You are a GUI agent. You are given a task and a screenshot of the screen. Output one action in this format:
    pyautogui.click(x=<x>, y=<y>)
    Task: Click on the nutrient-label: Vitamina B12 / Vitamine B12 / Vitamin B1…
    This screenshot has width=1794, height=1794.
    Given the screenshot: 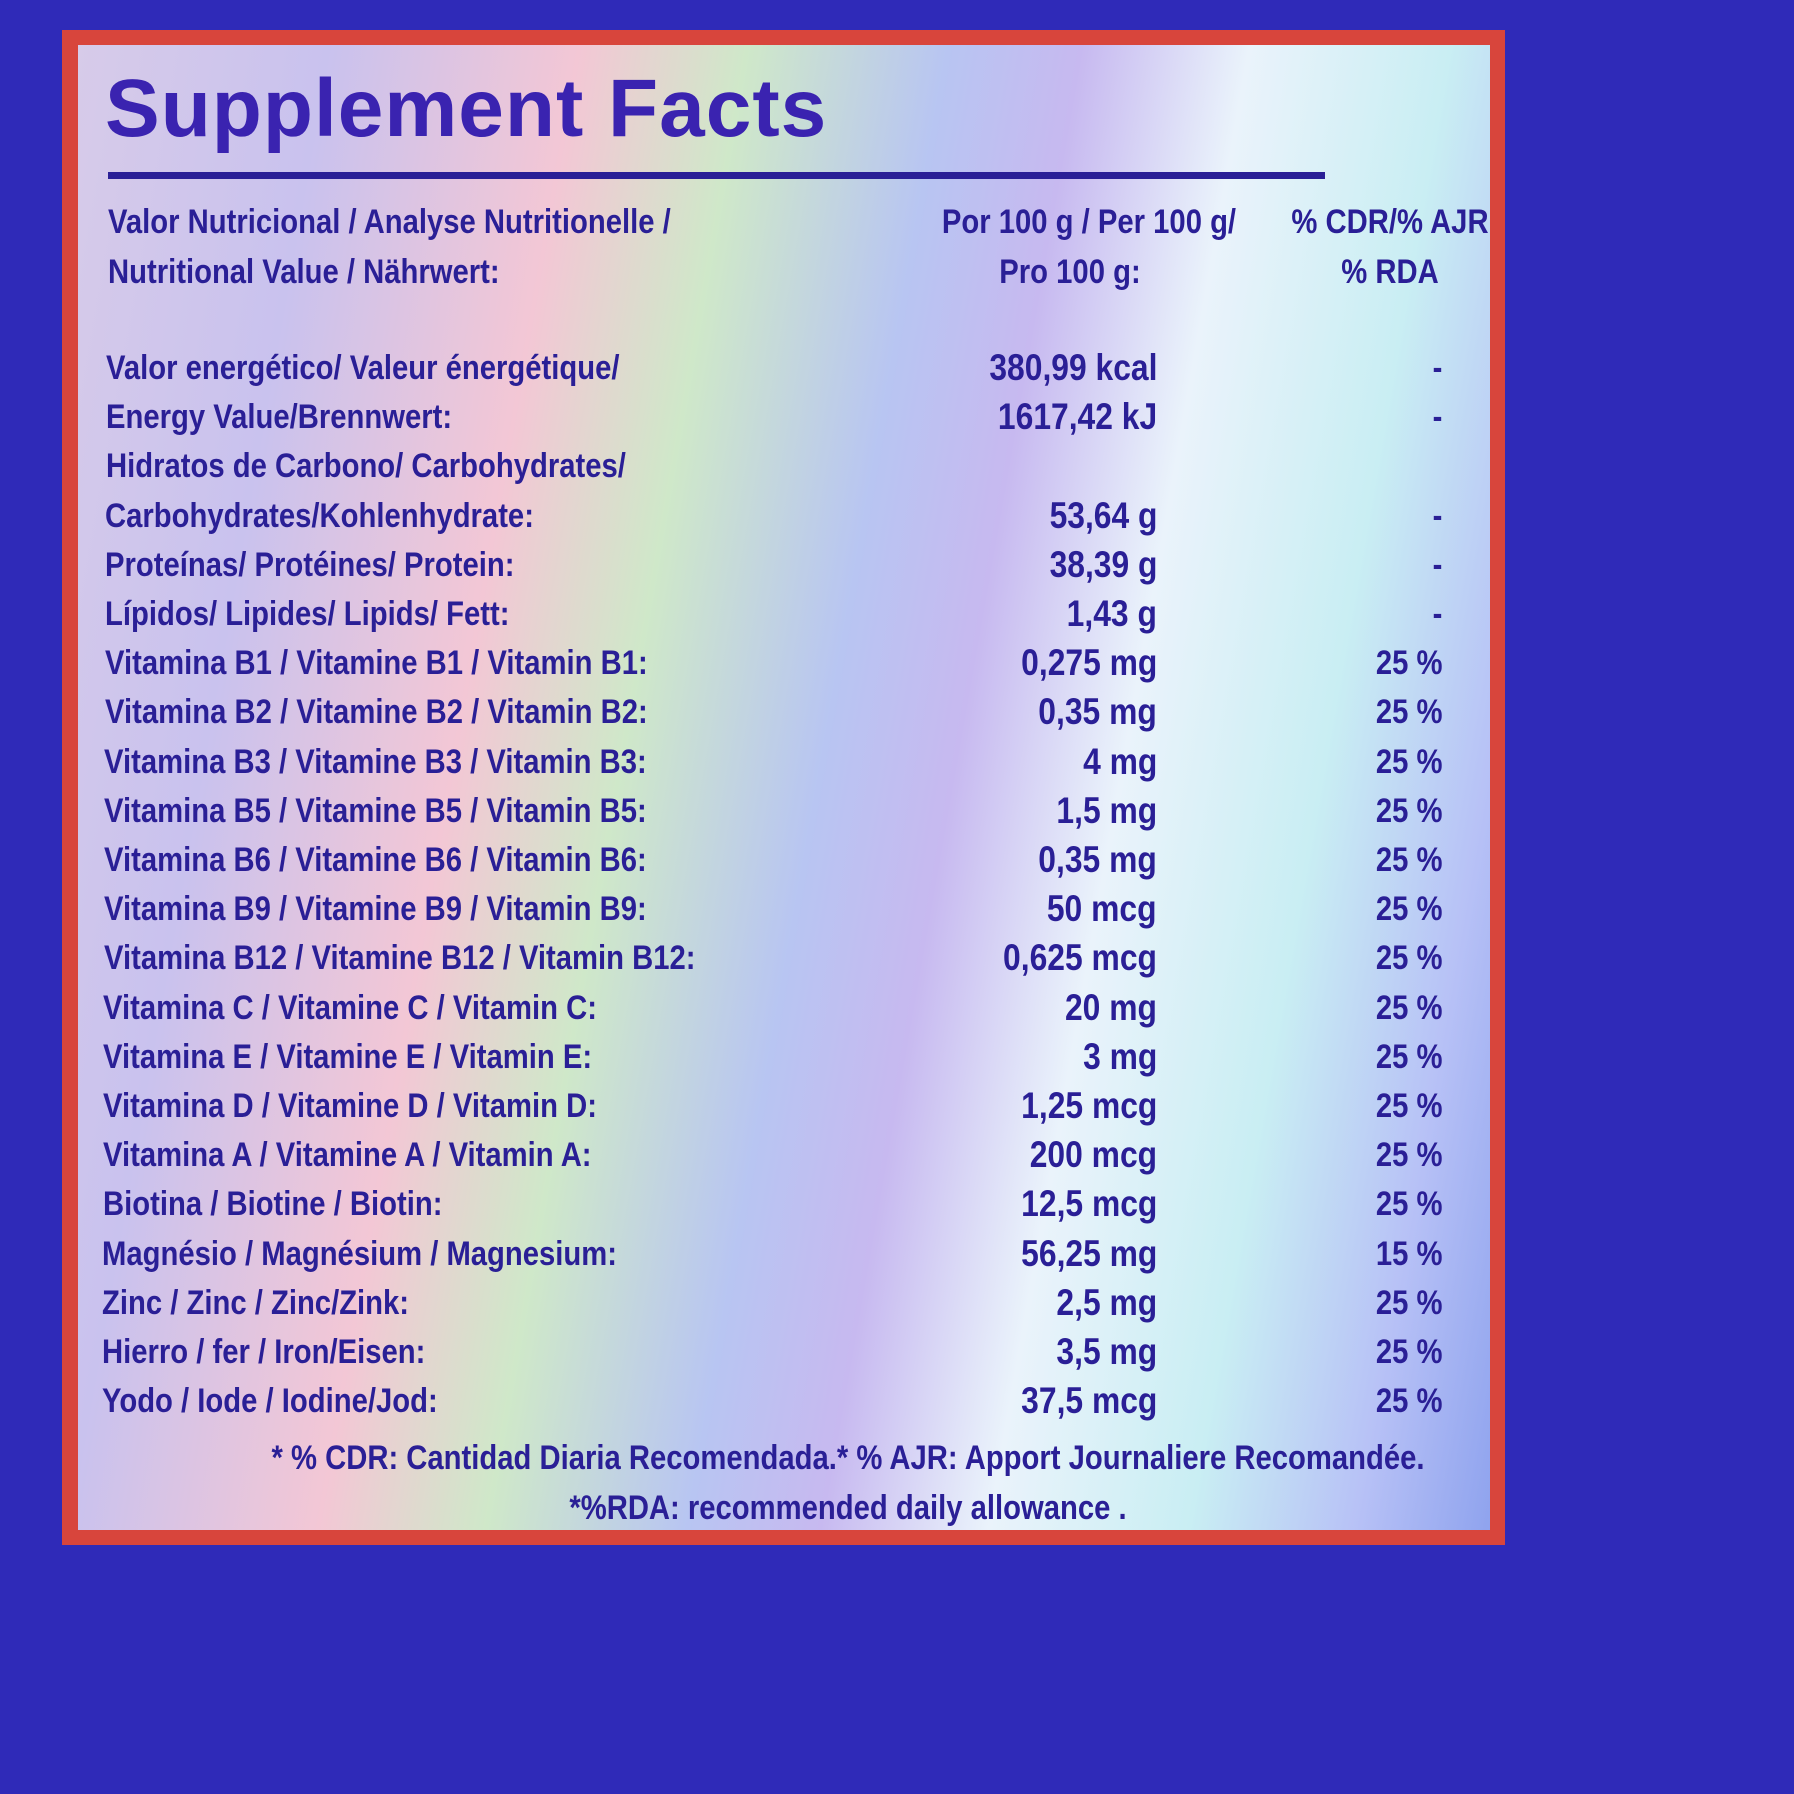 What is the action you would take?
    pyautogui.click(x=399, y=958)
    